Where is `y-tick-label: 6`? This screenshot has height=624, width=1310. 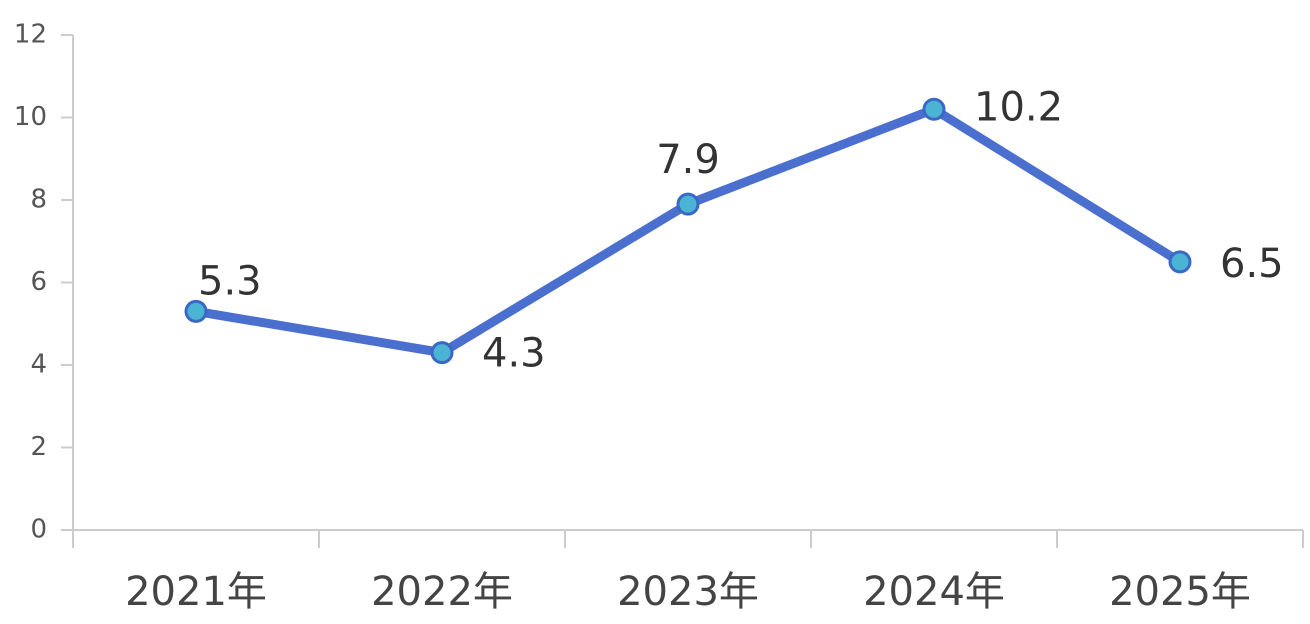 y-tick-label: 6 is located at coordinates (38, 282).